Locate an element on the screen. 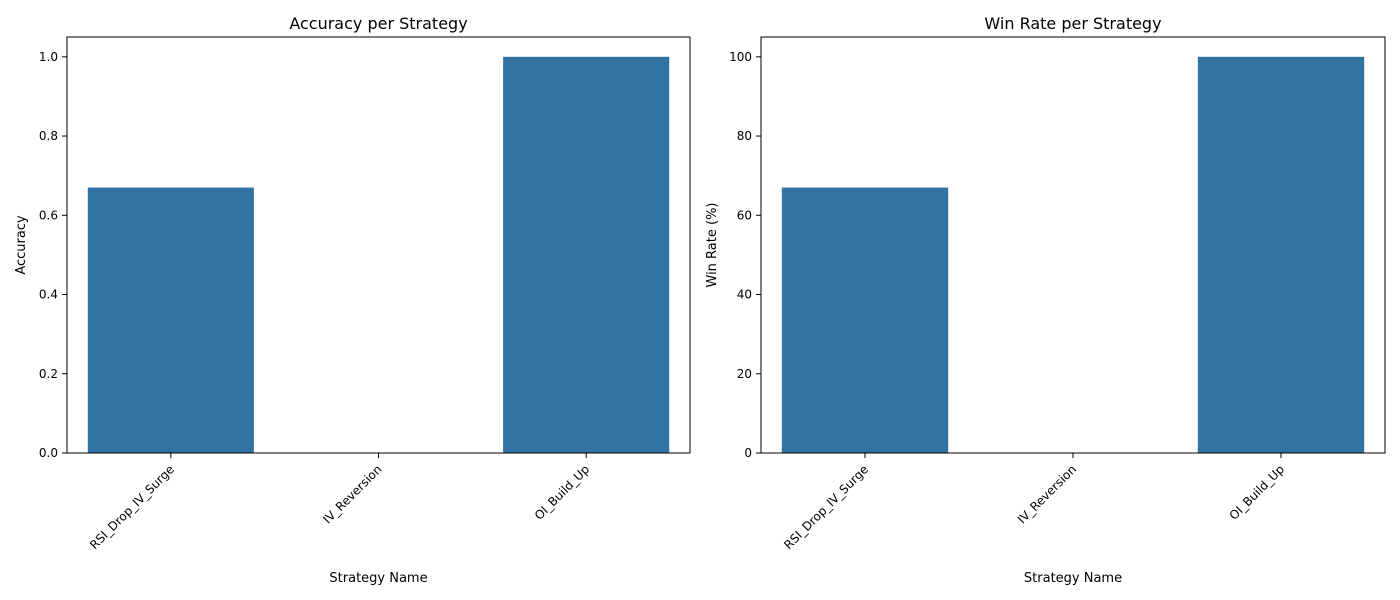 The height and width of the screenshot is (600, 1400). chart-0-yaxis: 0.0 0.2 0.4 0.6 0.8 1.0 is located at coordinates (53, 255).